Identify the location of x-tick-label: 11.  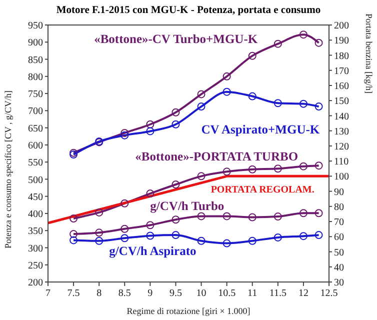
(253, 294).